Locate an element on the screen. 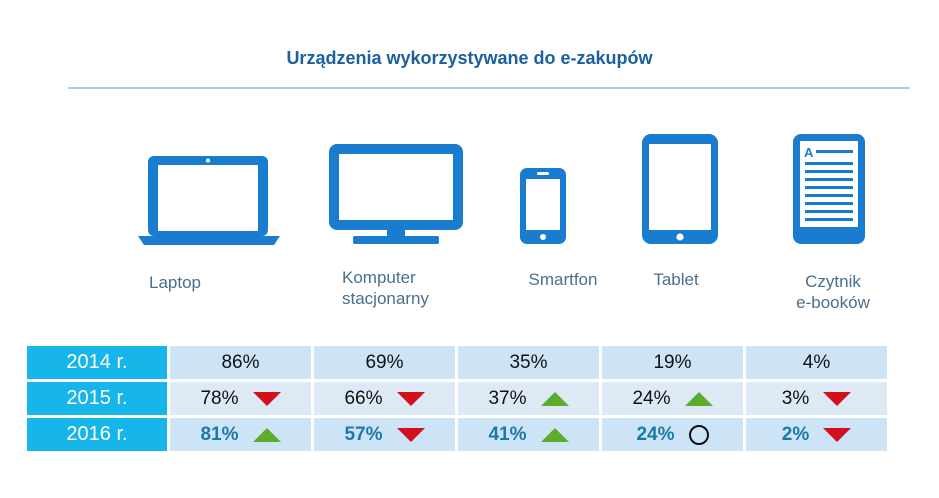 This screenshot has height=498, width=939. device-label-desktop: Komputer stacjonarny is located at coordinates (390, 288).